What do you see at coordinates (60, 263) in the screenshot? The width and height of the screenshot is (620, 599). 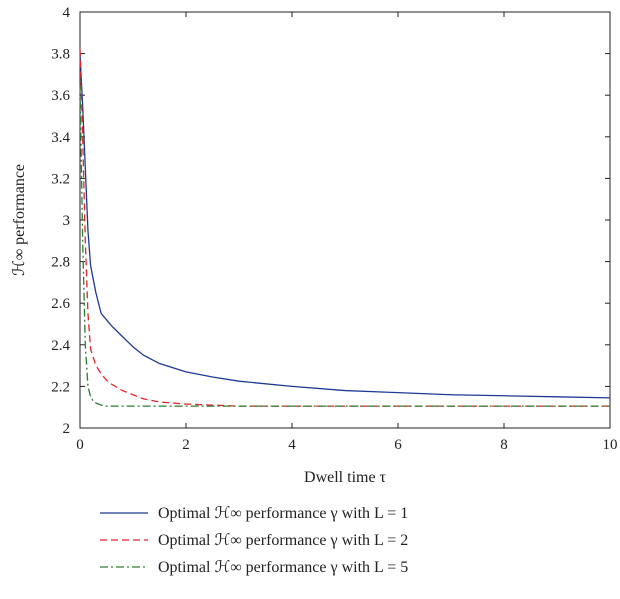 I see `y-tick-label: 2.8` at bounding box center [60, 263].